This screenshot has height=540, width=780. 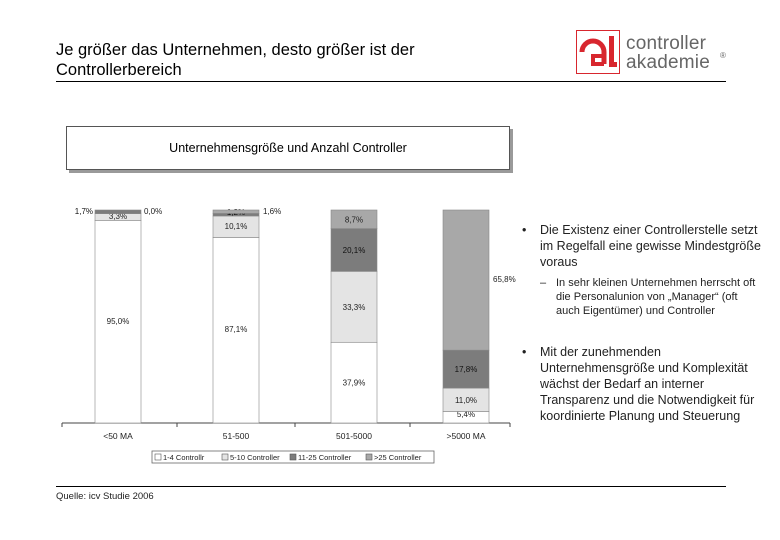 I want to click on chart-title-box: Unternehmensgröße und Anzahl Controller, so click(x=288, y=148).